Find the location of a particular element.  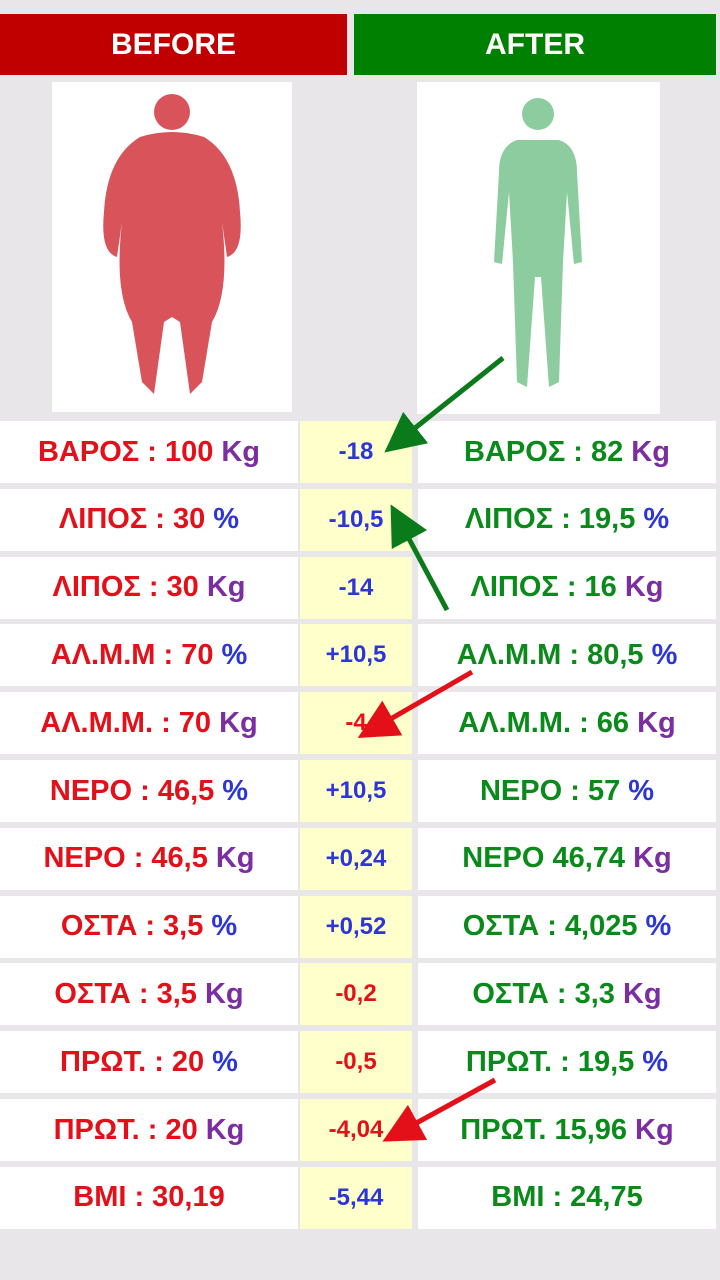

after-header: AFTER is located at coordinates (535, 44).